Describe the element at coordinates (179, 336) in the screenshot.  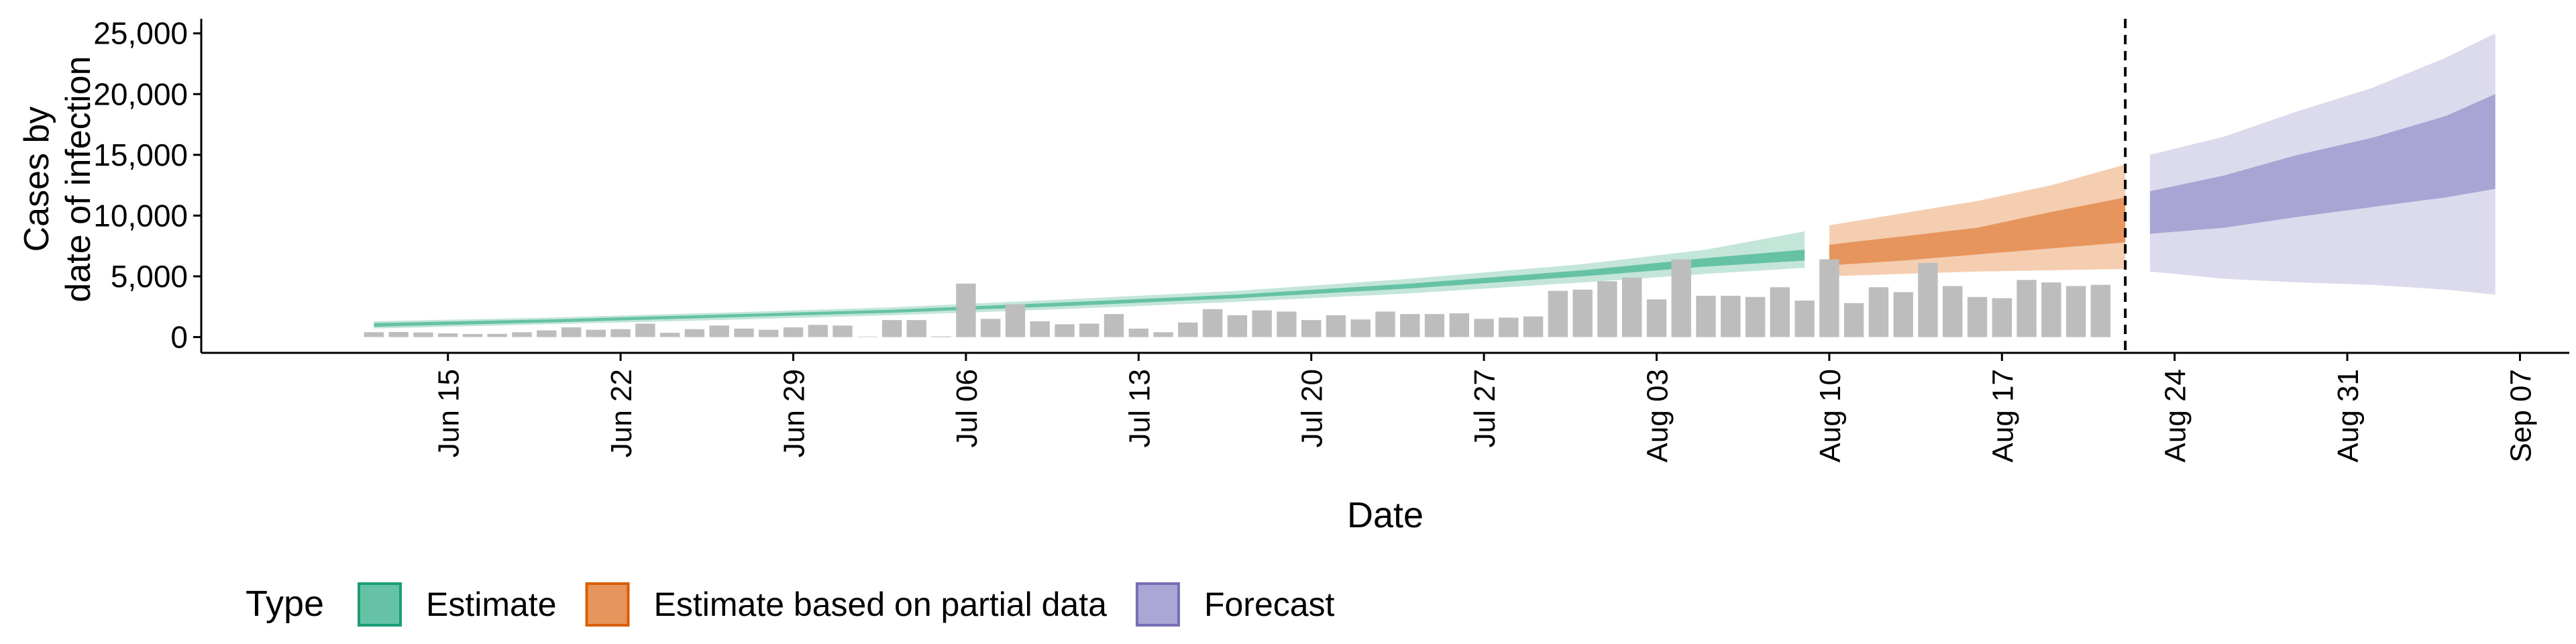
I see `y-tick-label: 0` at that location.